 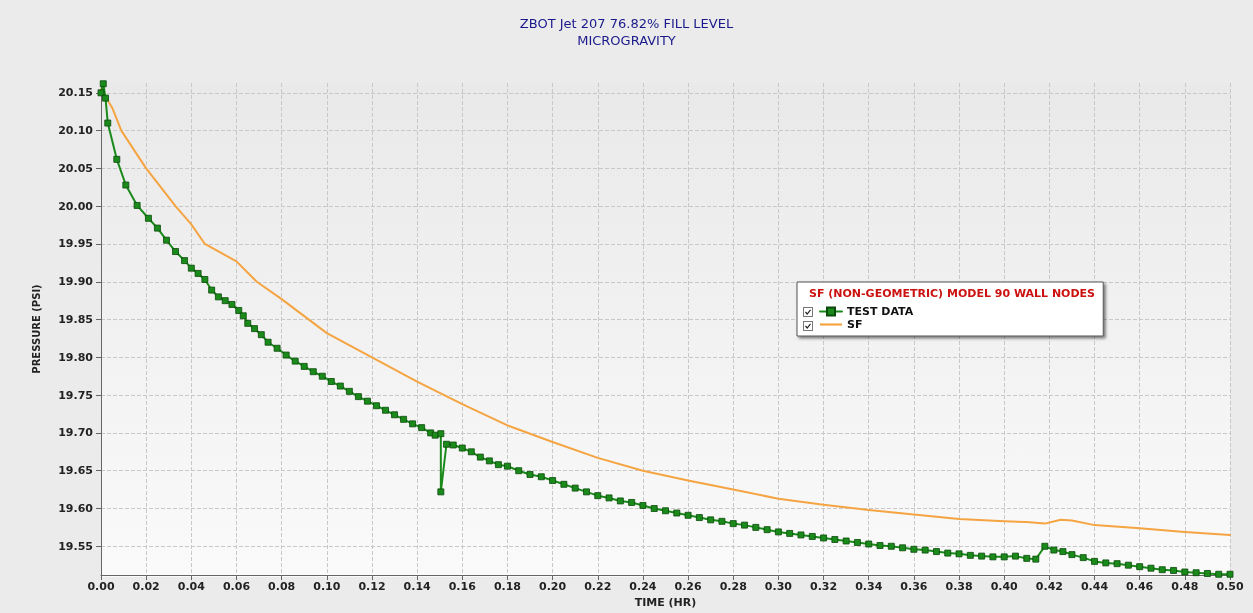 I want to click on chart-title: ZBOT Jet 207 76.82% FILL LEVEL, so click(x=626, y=23).